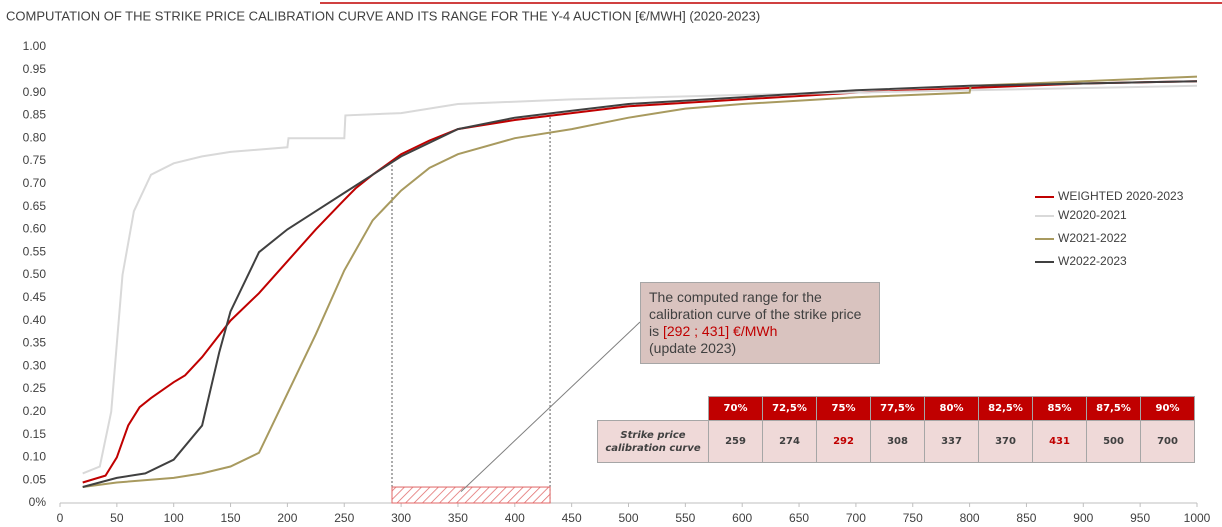 Image resolution: width=1222 pixels, height=527 pixels. What do you see at coordinates (1197, 518) in the screenshot?
I see `x-tick-label: 1000` at bounding box center [1197, 518].